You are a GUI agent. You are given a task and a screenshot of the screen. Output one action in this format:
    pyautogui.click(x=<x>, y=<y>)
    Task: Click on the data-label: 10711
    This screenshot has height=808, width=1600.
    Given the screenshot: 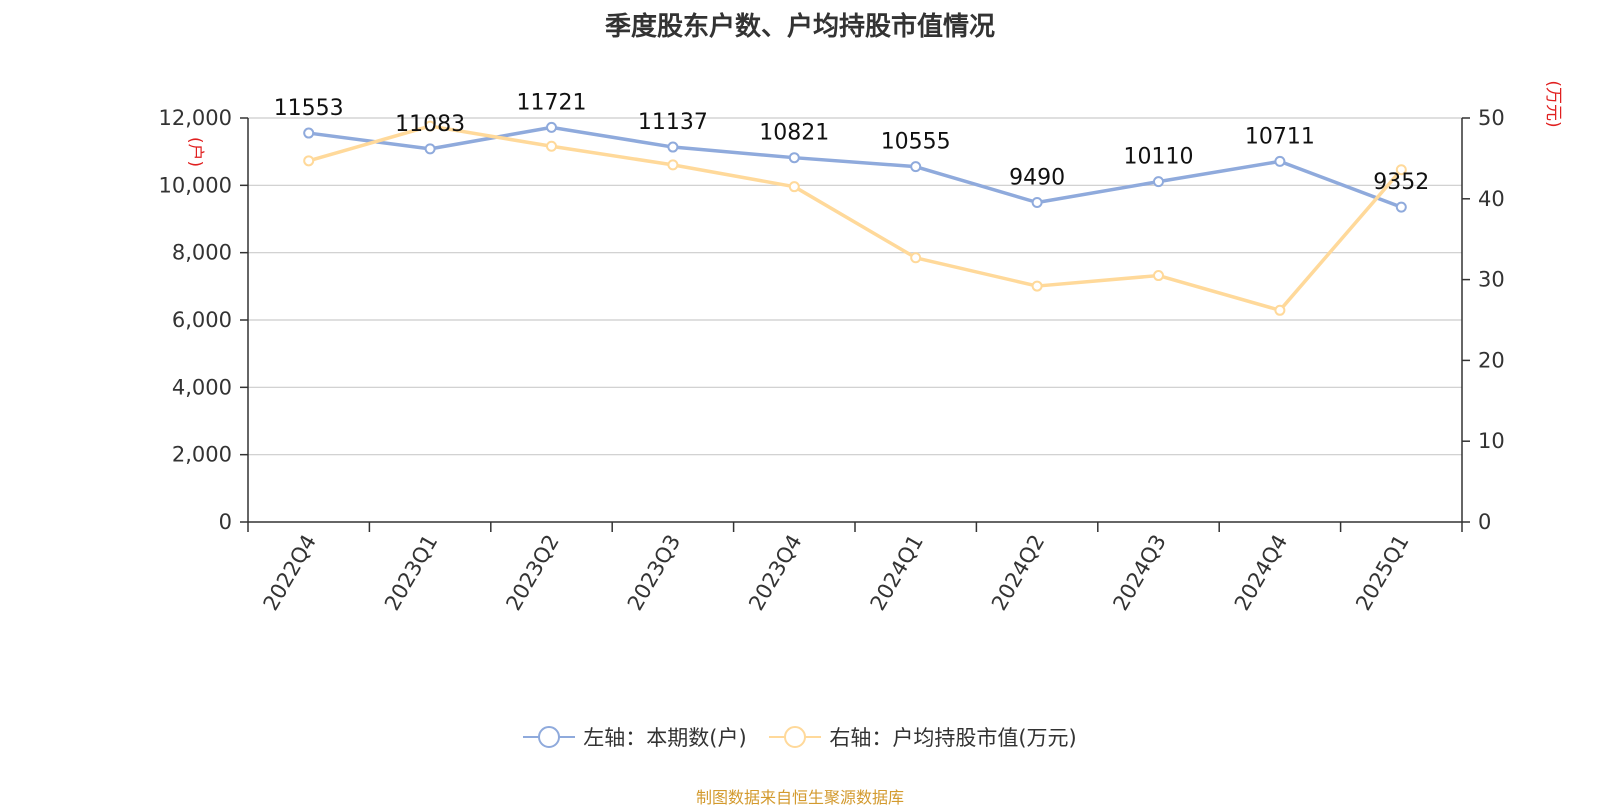 What is the action you would take?
    pyautogui.click(x=1280, y=136)
    